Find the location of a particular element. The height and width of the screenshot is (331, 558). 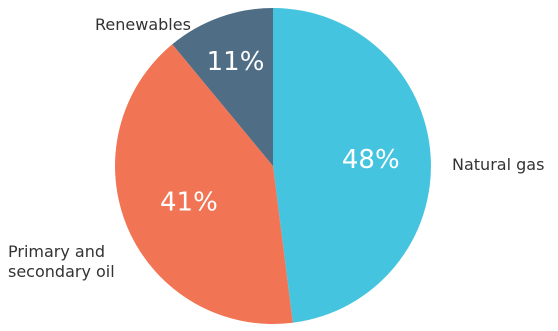

pie-slice-renewables is located at coordinates (222, 87).